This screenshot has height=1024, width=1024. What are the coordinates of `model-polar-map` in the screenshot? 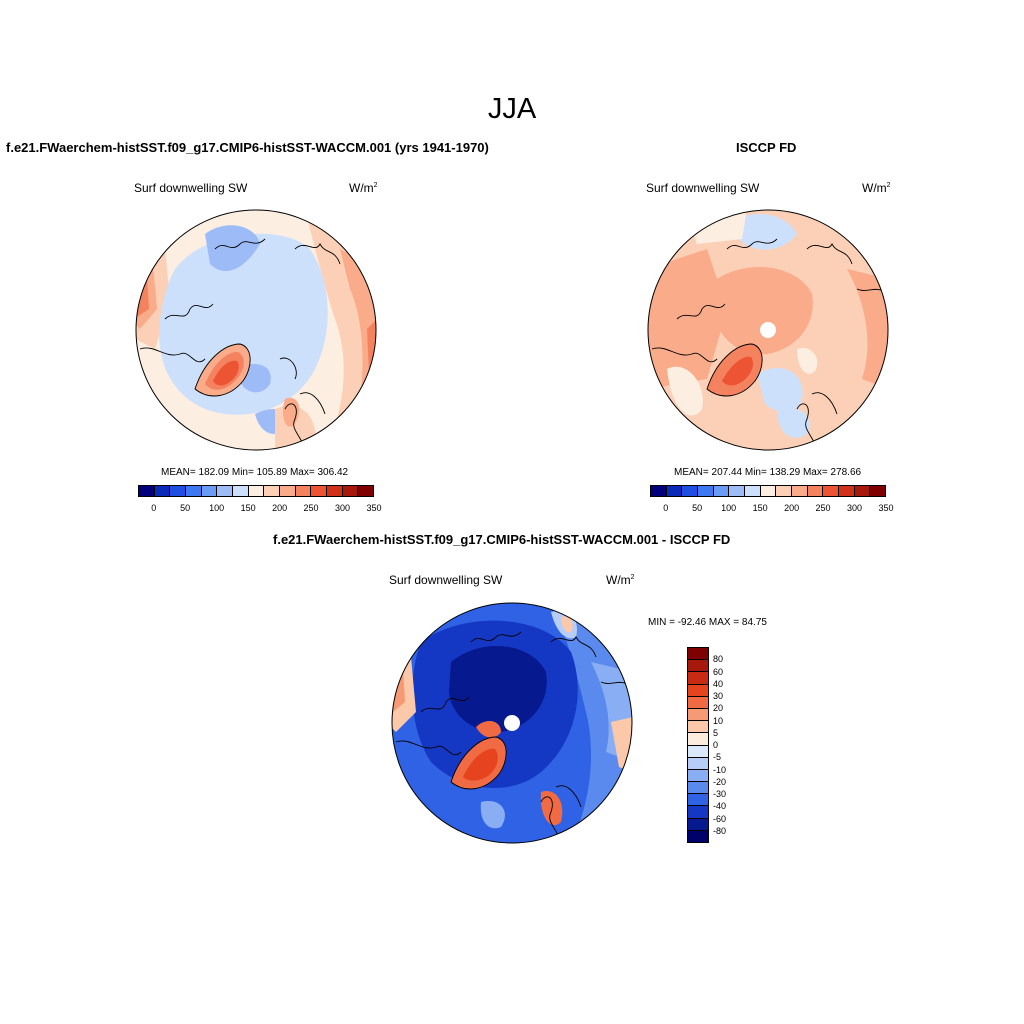 It's located at (256, 330).